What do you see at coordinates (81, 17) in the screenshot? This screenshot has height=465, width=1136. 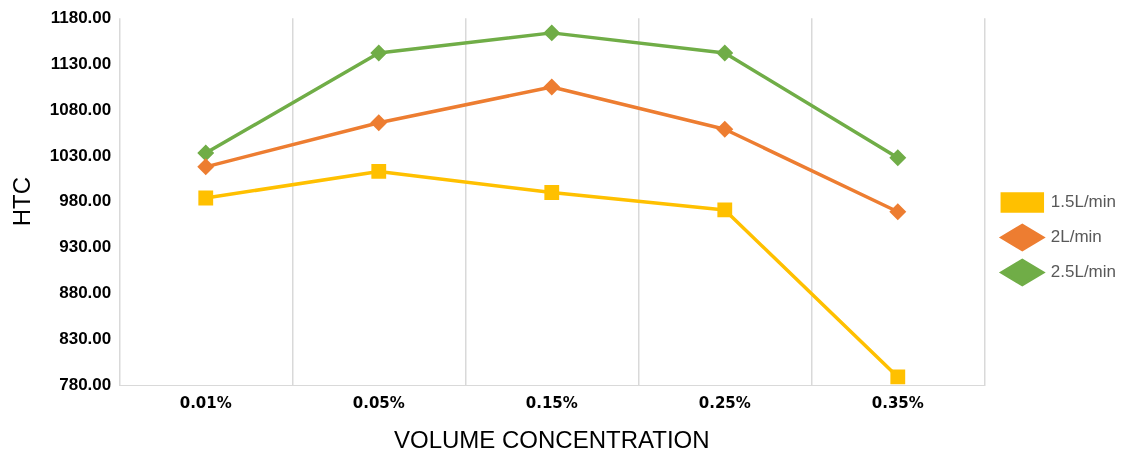 I see `y-tick-label: 1180.00` at bounding box center [81, 17].